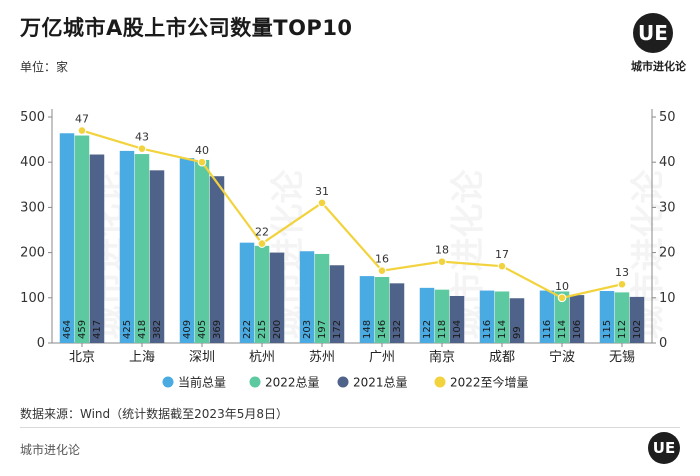 The image size is (700, 476). What do you see at coordinates (32, 207) in the screenshot?
I see `y-left-tick-label: 300` at bounding box center [32, 207].